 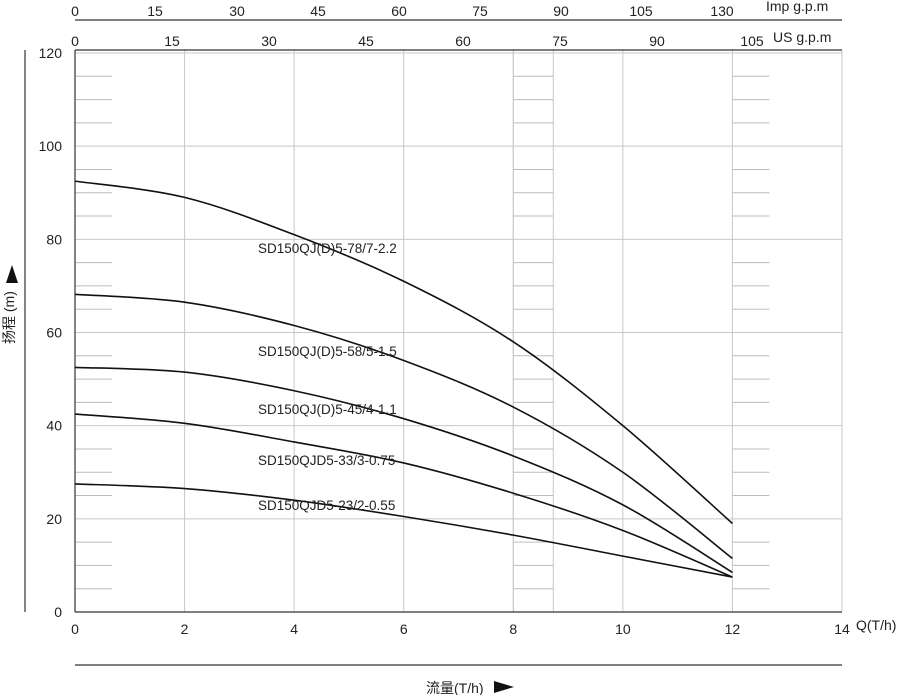 What do you see at coordinates (641, 11) in the screenshot?
I see `imp-gpm-tick: 105` at bounding box center [641, 11].